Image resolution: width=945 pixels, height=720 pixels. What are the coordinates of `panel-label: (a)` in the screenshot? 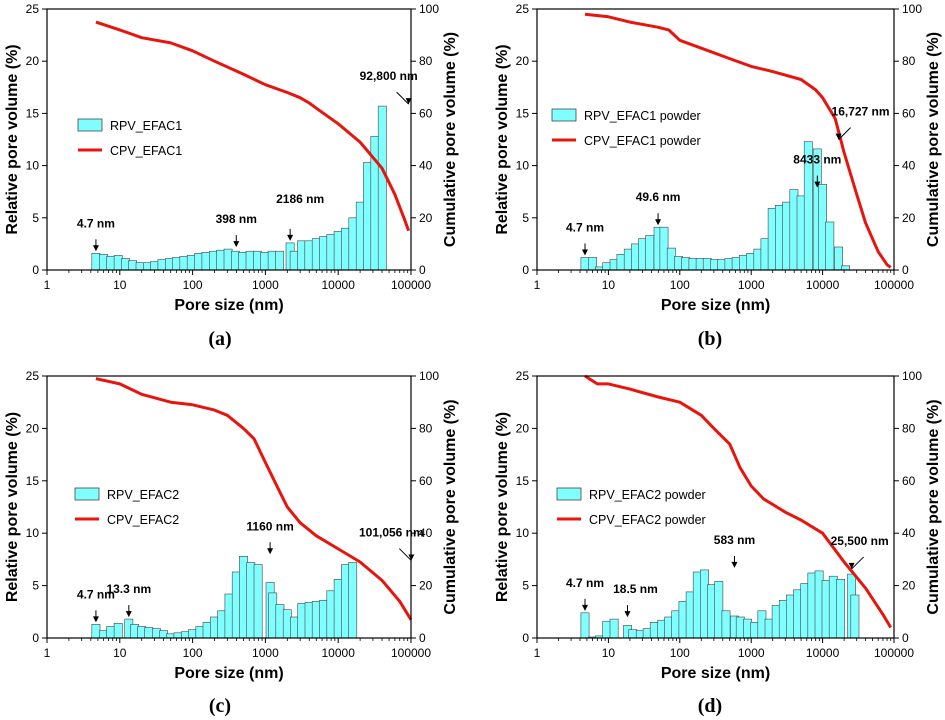 It's located at (219, 339).